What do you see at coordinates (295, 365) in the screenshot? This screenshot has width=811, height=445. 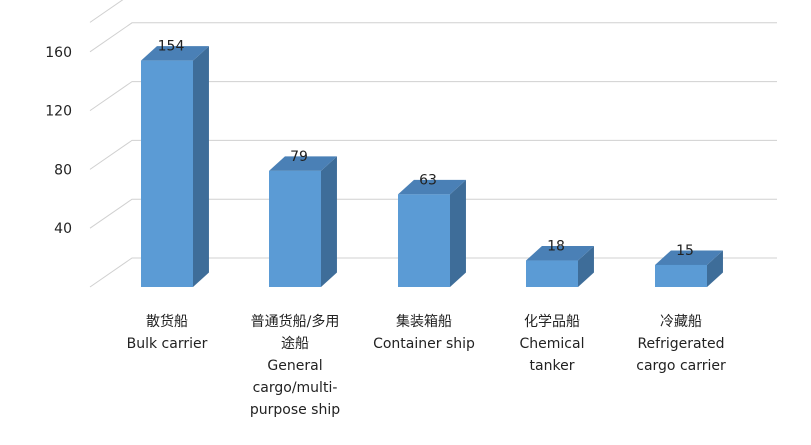 I see `category-label: 普通货船/多用途船 General cargo/multi-purpose ship` at bounding box center [295, 365].